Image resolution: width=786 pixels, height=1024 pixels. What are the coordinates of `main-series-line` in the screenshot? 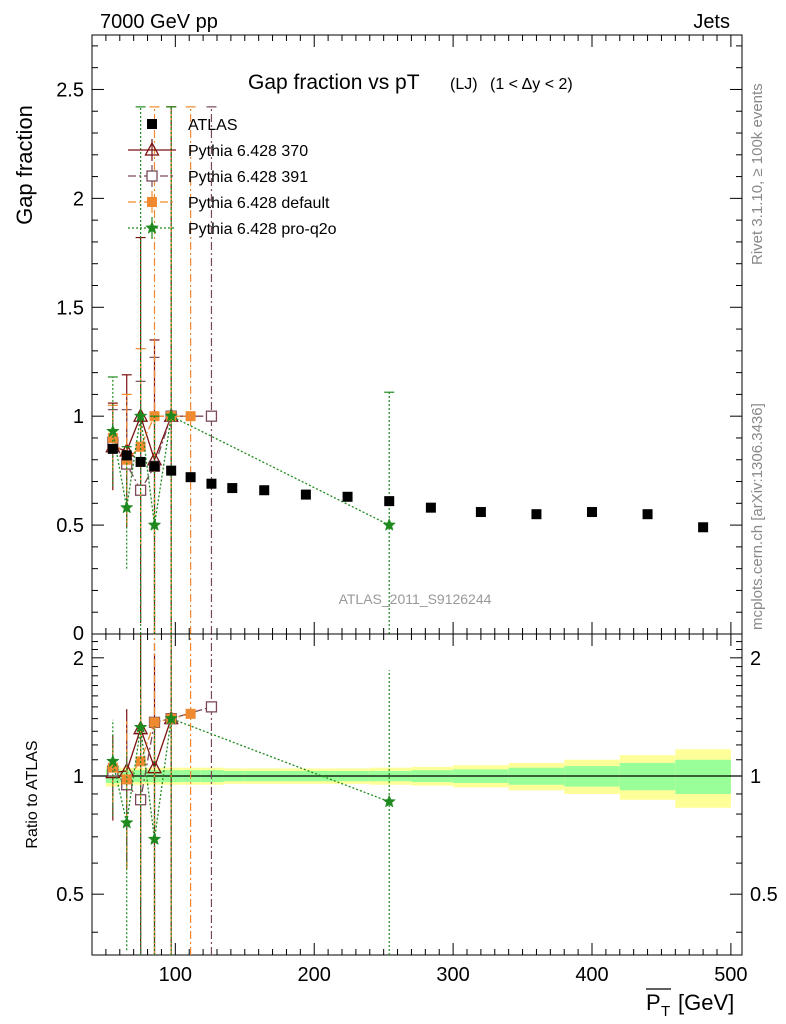 It's located at (251, 470).